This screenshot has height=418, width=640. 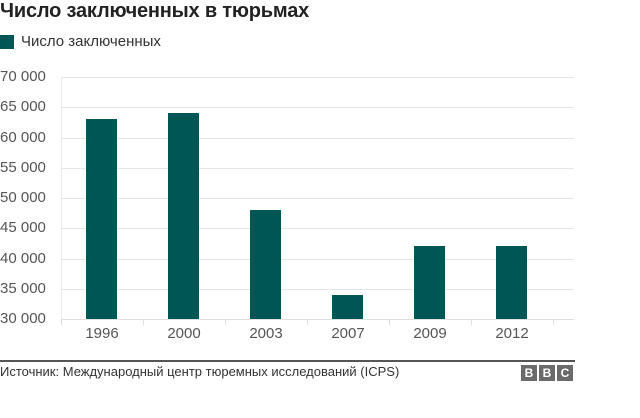 What do you see at coordinates (348, 333) in the screenshot?
I see `x-tick-label: 2007` at bounding box center [348, 333].